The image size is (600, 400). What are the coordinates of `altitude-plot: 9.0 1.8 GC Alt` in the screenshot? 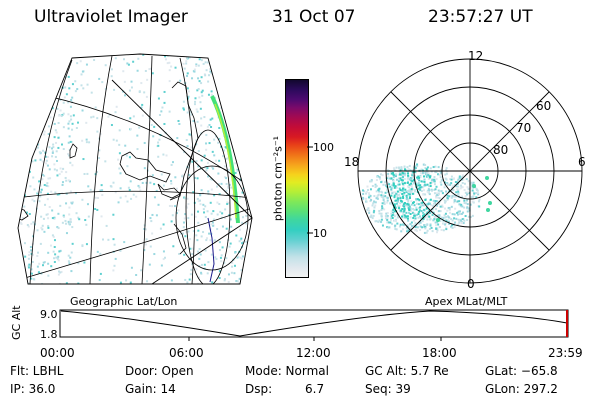 It's located at (289, 323).